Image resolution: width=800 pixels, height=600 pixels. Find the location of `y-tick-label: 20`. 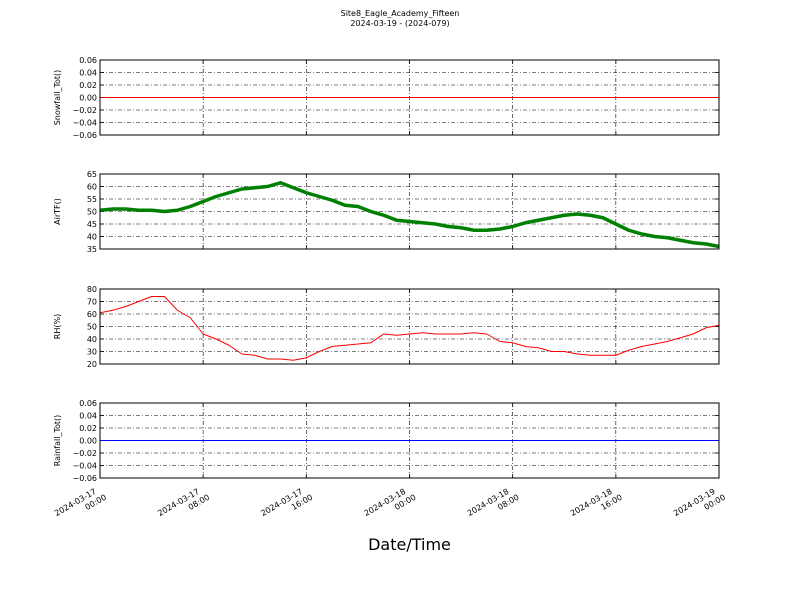

y-tick-label: 20 is located at coordinates (92, 364).